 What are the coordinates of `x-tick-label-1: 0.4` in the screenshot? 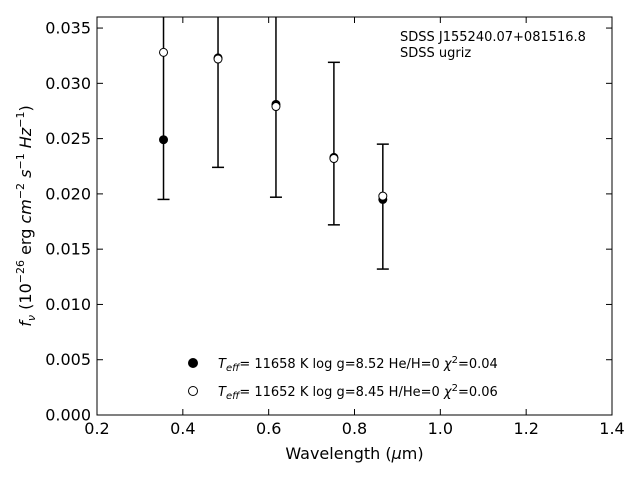 It's located at (182, 428).